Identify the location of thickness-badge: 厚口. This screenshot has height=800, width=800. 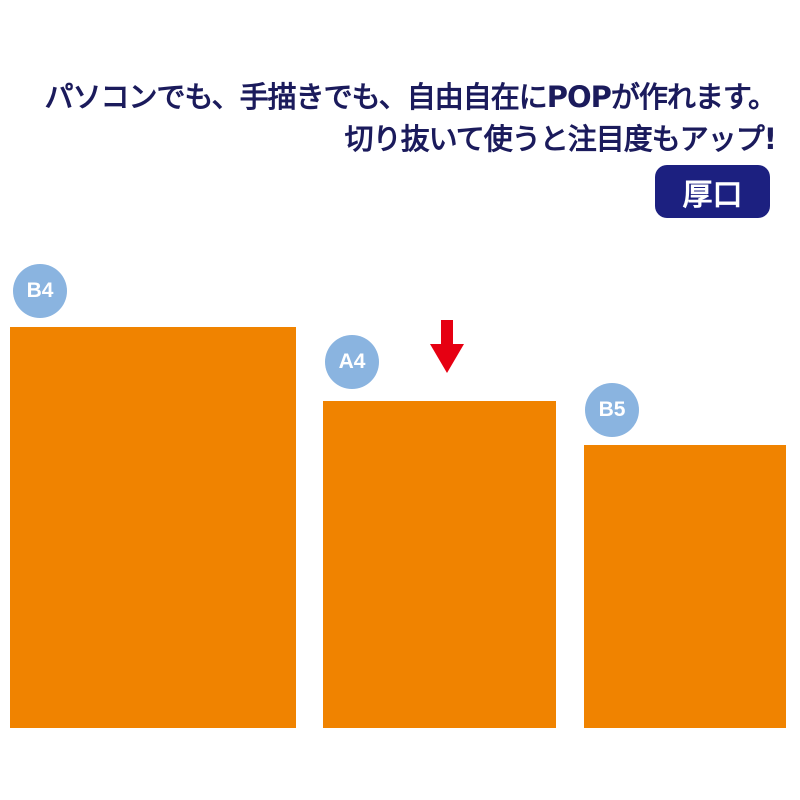
(712, 191).